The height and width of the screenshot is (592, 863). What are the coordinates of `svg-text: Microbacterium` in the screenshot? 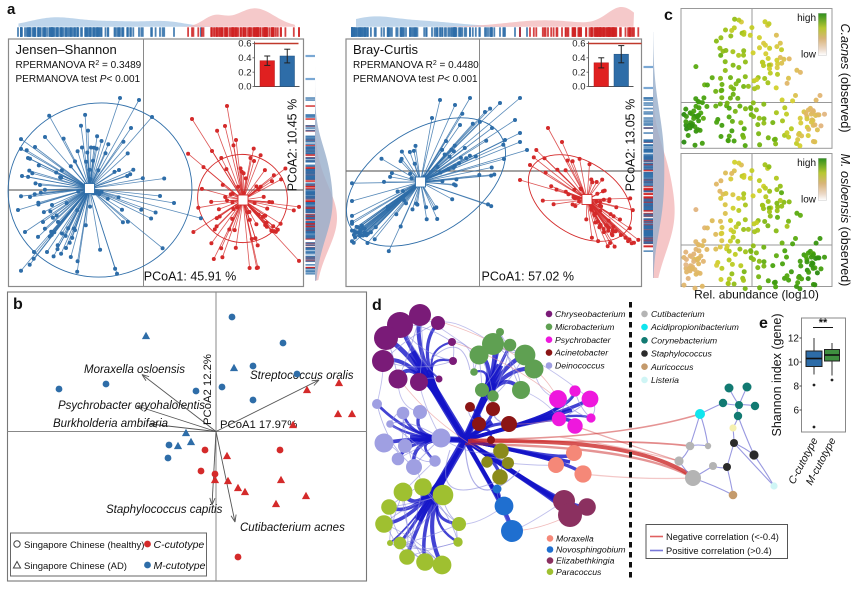 It's located at (584, 327).